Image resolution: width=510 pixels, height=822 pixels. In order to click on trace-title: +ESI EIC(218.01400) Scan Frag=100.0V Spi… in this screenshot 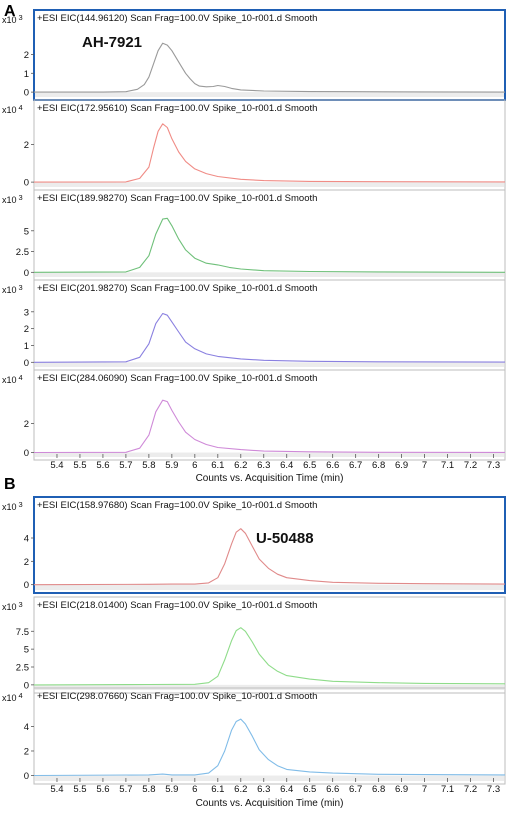, I will do `click(177, 605)`.